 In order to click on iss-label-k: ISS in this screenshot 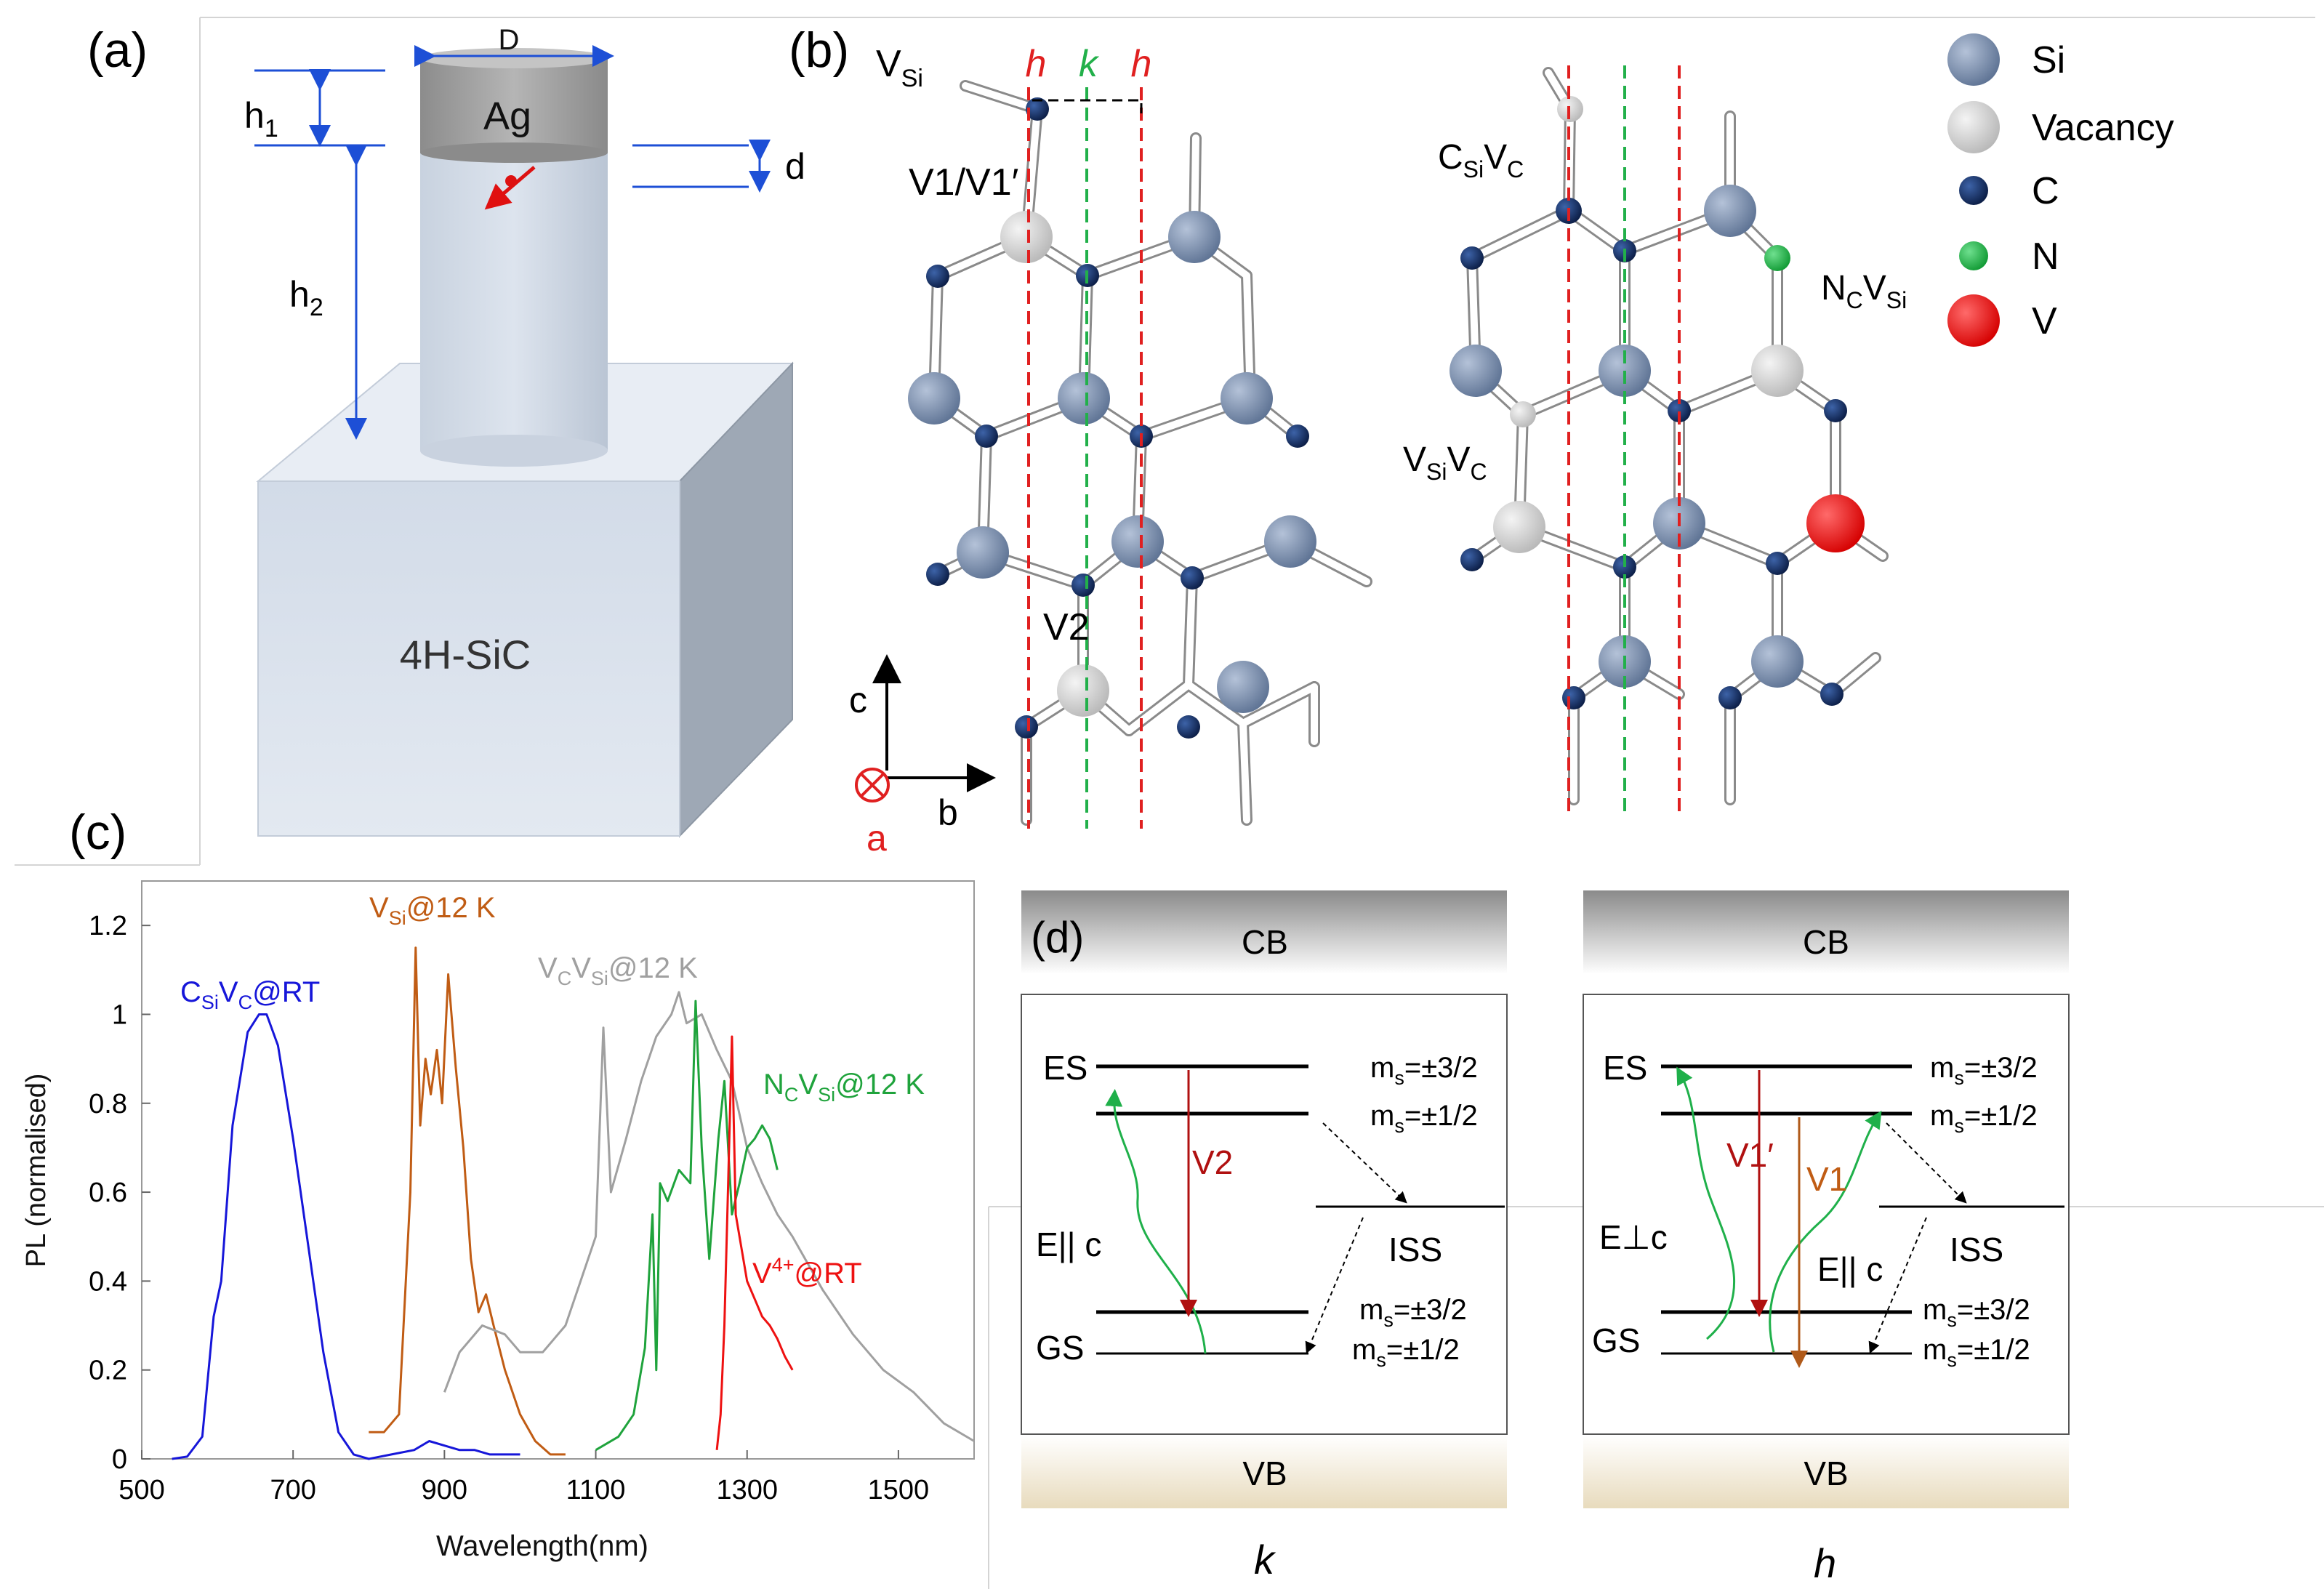, I will do `click(1415, 1249)`.